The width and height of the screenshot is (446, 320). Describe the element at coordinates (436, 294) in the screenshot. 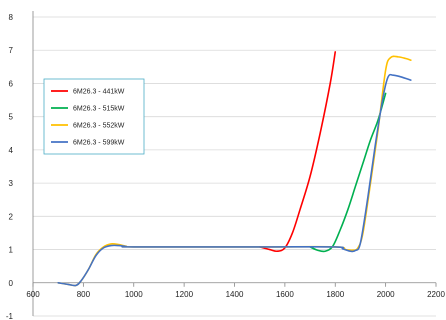

I see `x-tick-label: 2200` at that location.